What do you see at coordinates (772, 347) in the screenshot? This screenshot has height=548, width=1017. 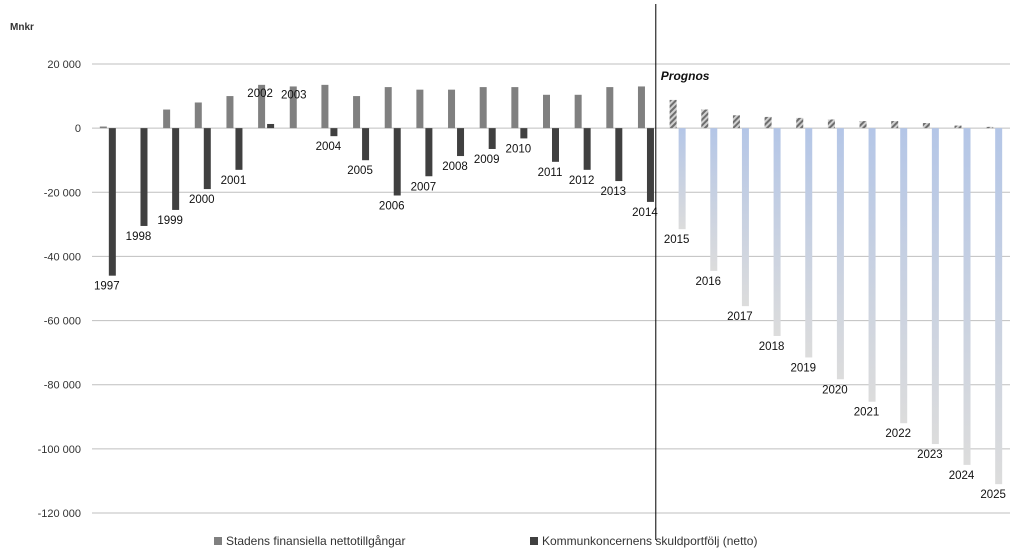 I see `year-label-2018: 2018` at bounding box center [772, 347].